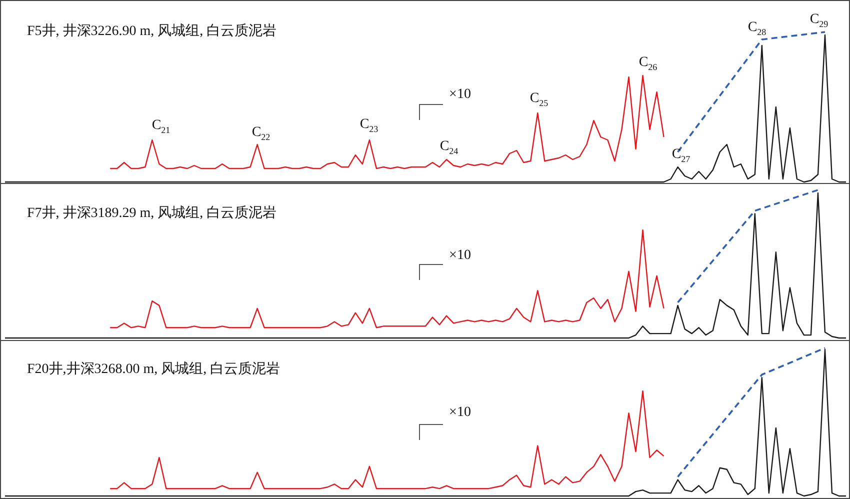 This screenshot has width=850, height=499. Describe the element at coordinates (449, 147) in the screenshot. I see `annotation: C$_{24}$` at that location.